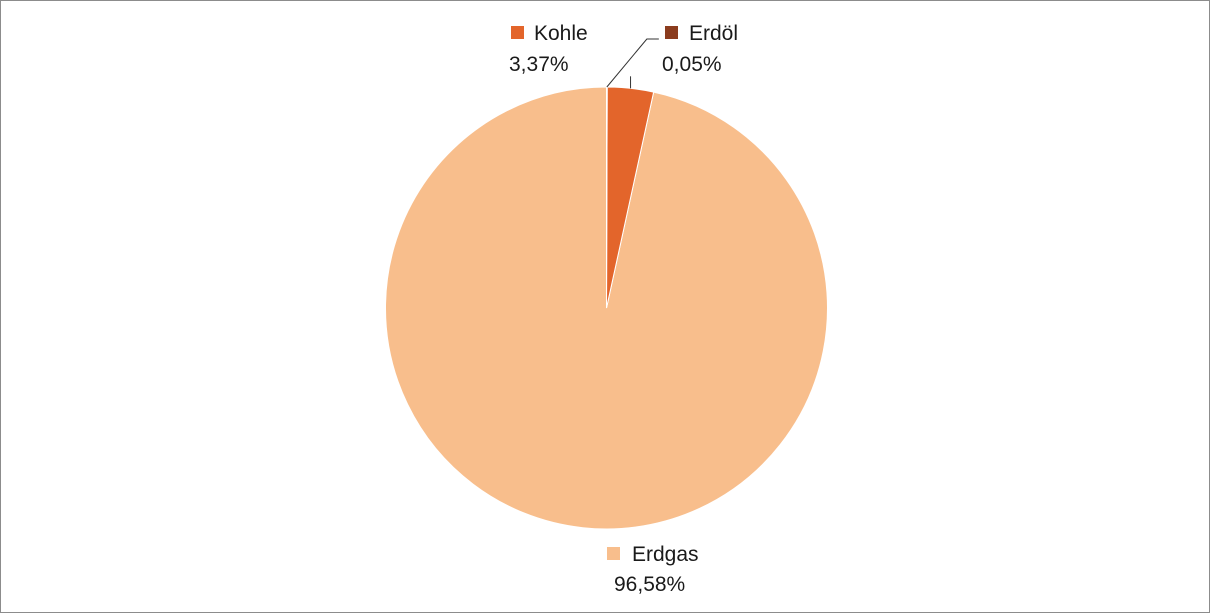  Describe the element at coordinates (607, 197) in the screenshot. I see `pie-slice-erd-l` at that location.